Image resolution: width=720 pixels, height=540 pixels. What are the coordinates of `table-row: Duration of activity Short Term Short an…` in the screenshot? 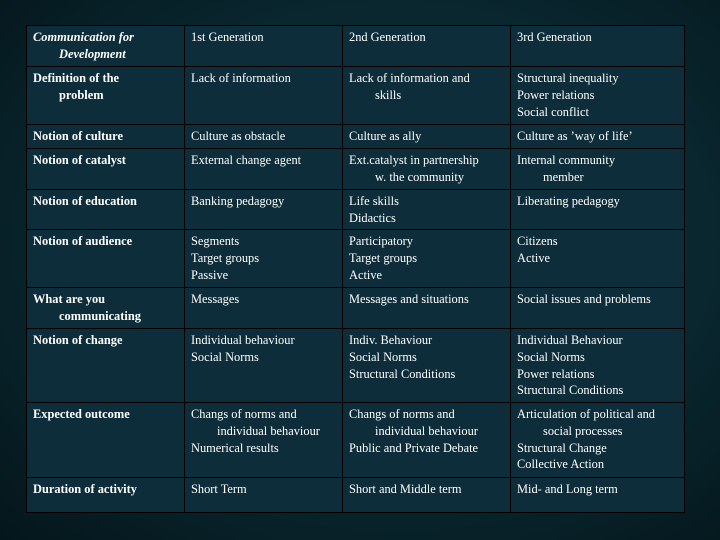 It's located at (355, 495).